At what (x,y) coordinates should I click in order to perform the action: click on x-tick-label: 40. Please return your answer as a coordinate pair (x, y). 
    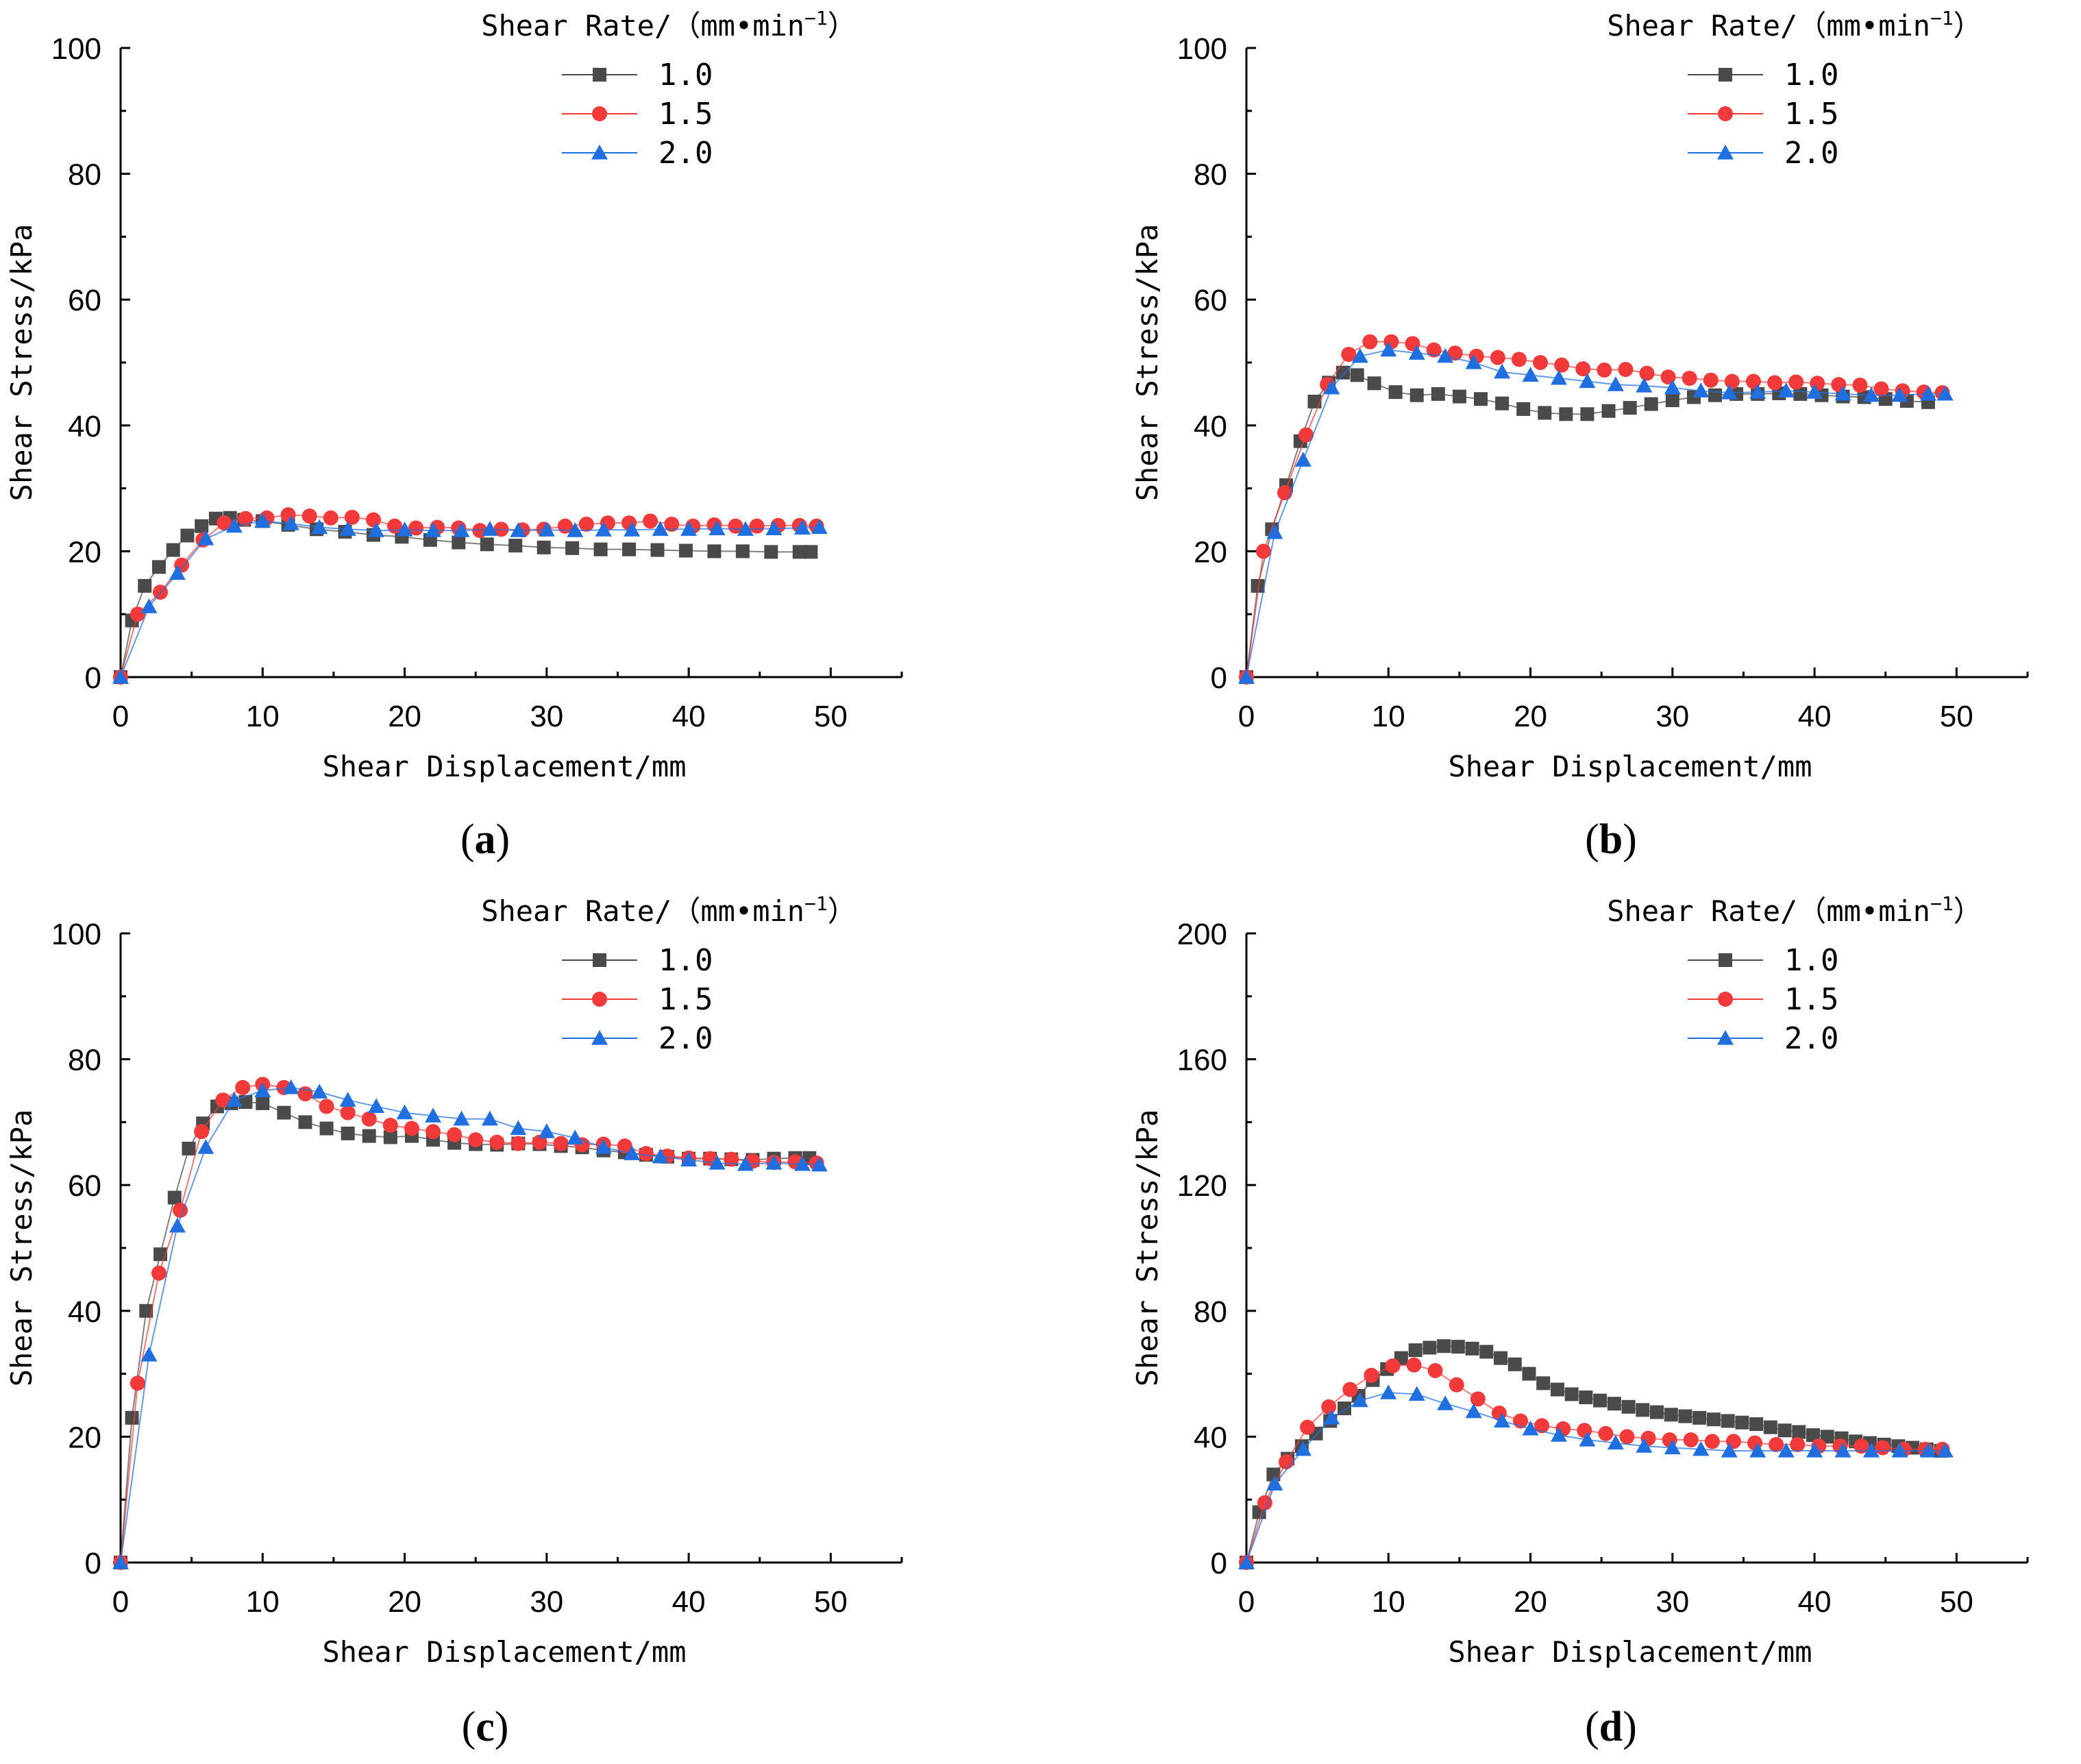
    Looking at the image, I should click on (1815, 716).